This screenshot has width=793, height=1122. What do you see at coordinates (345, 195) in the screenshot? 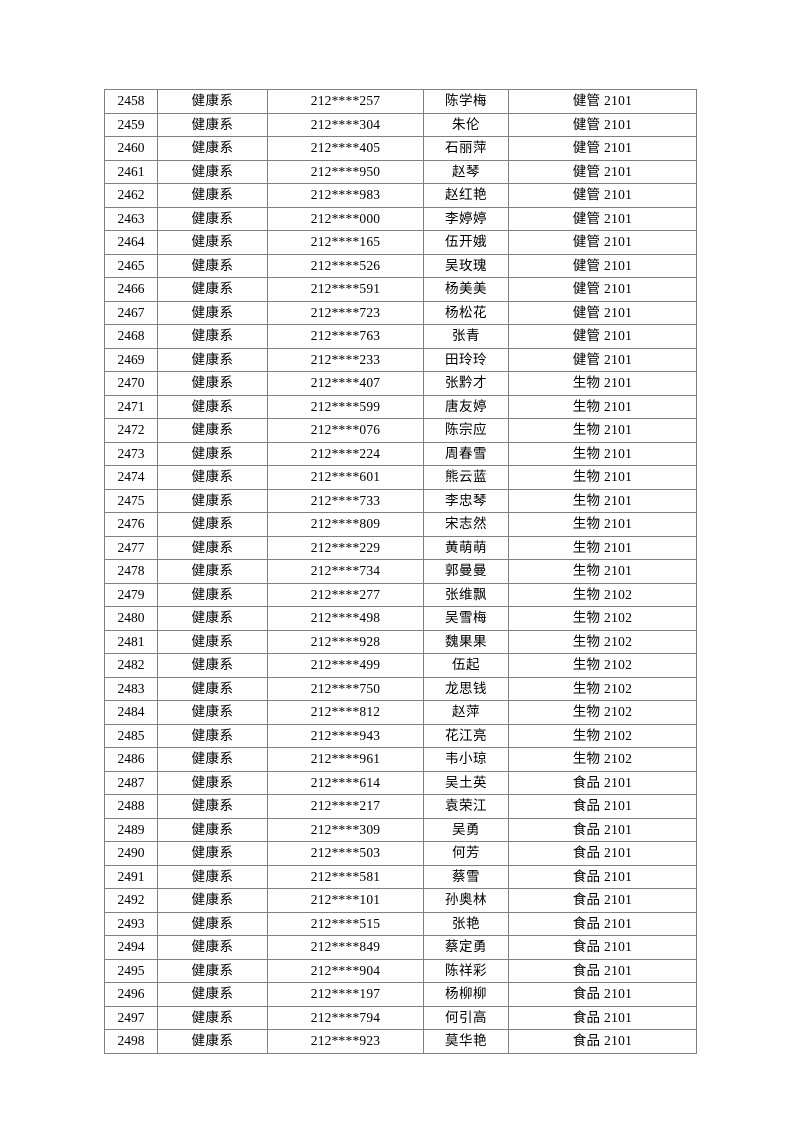
I see `cell-id-number: 212****983` at bounding box center [345, 195].